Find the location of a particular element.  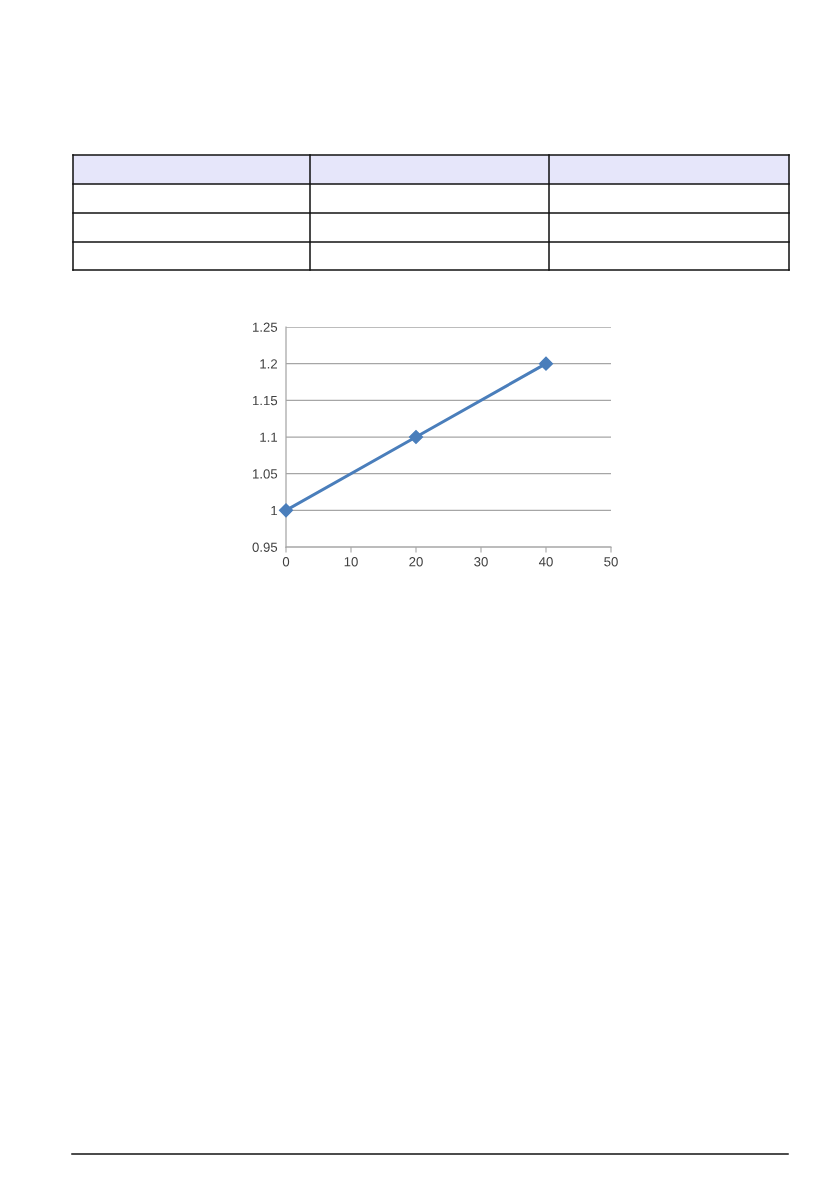

x-tick-label: 50 is located at coordinates (611, 562).